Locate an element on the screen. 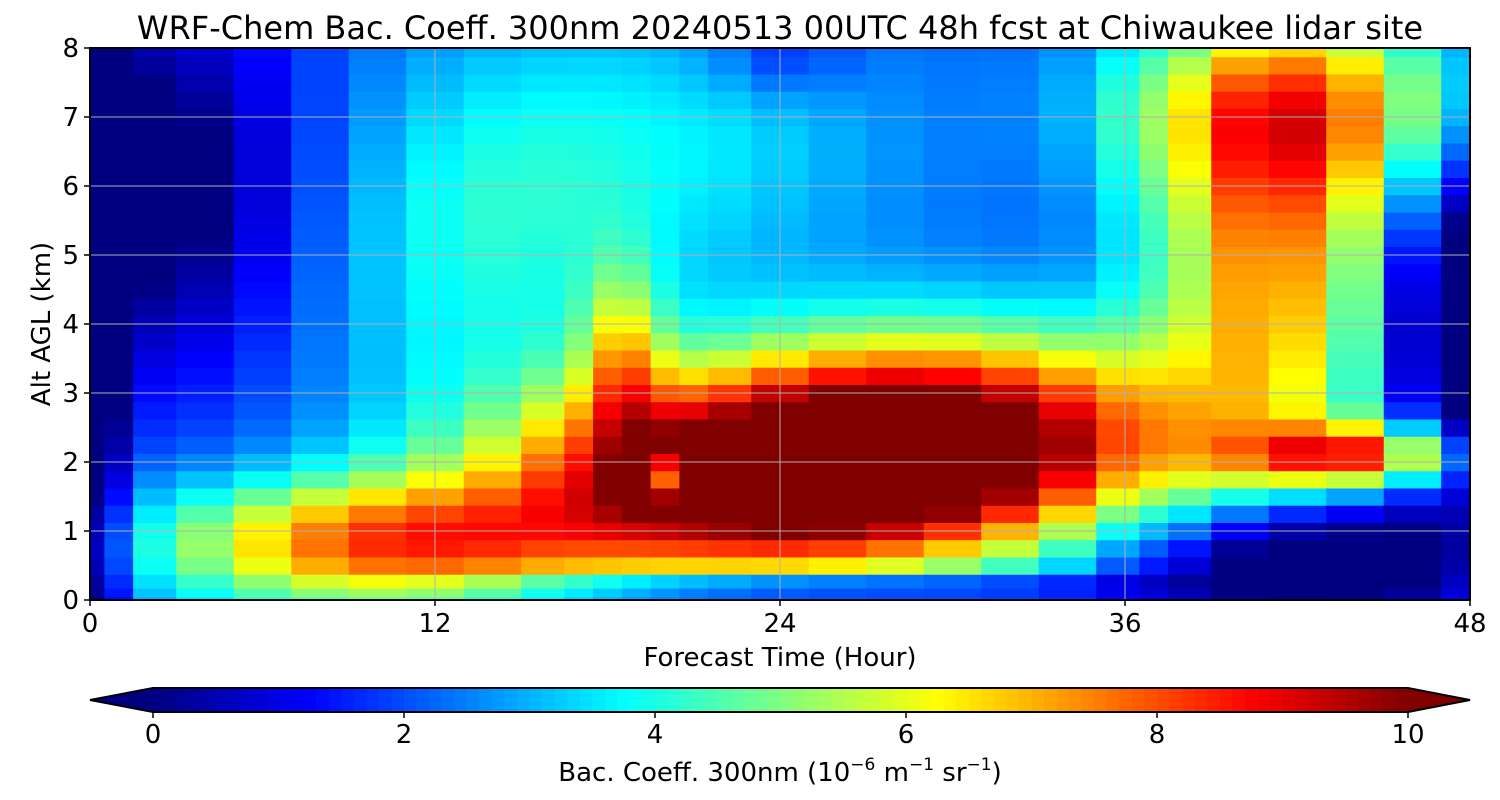 The image size is (1500, 800). x-tick-label: 12 is located at coordinates (434, 624).